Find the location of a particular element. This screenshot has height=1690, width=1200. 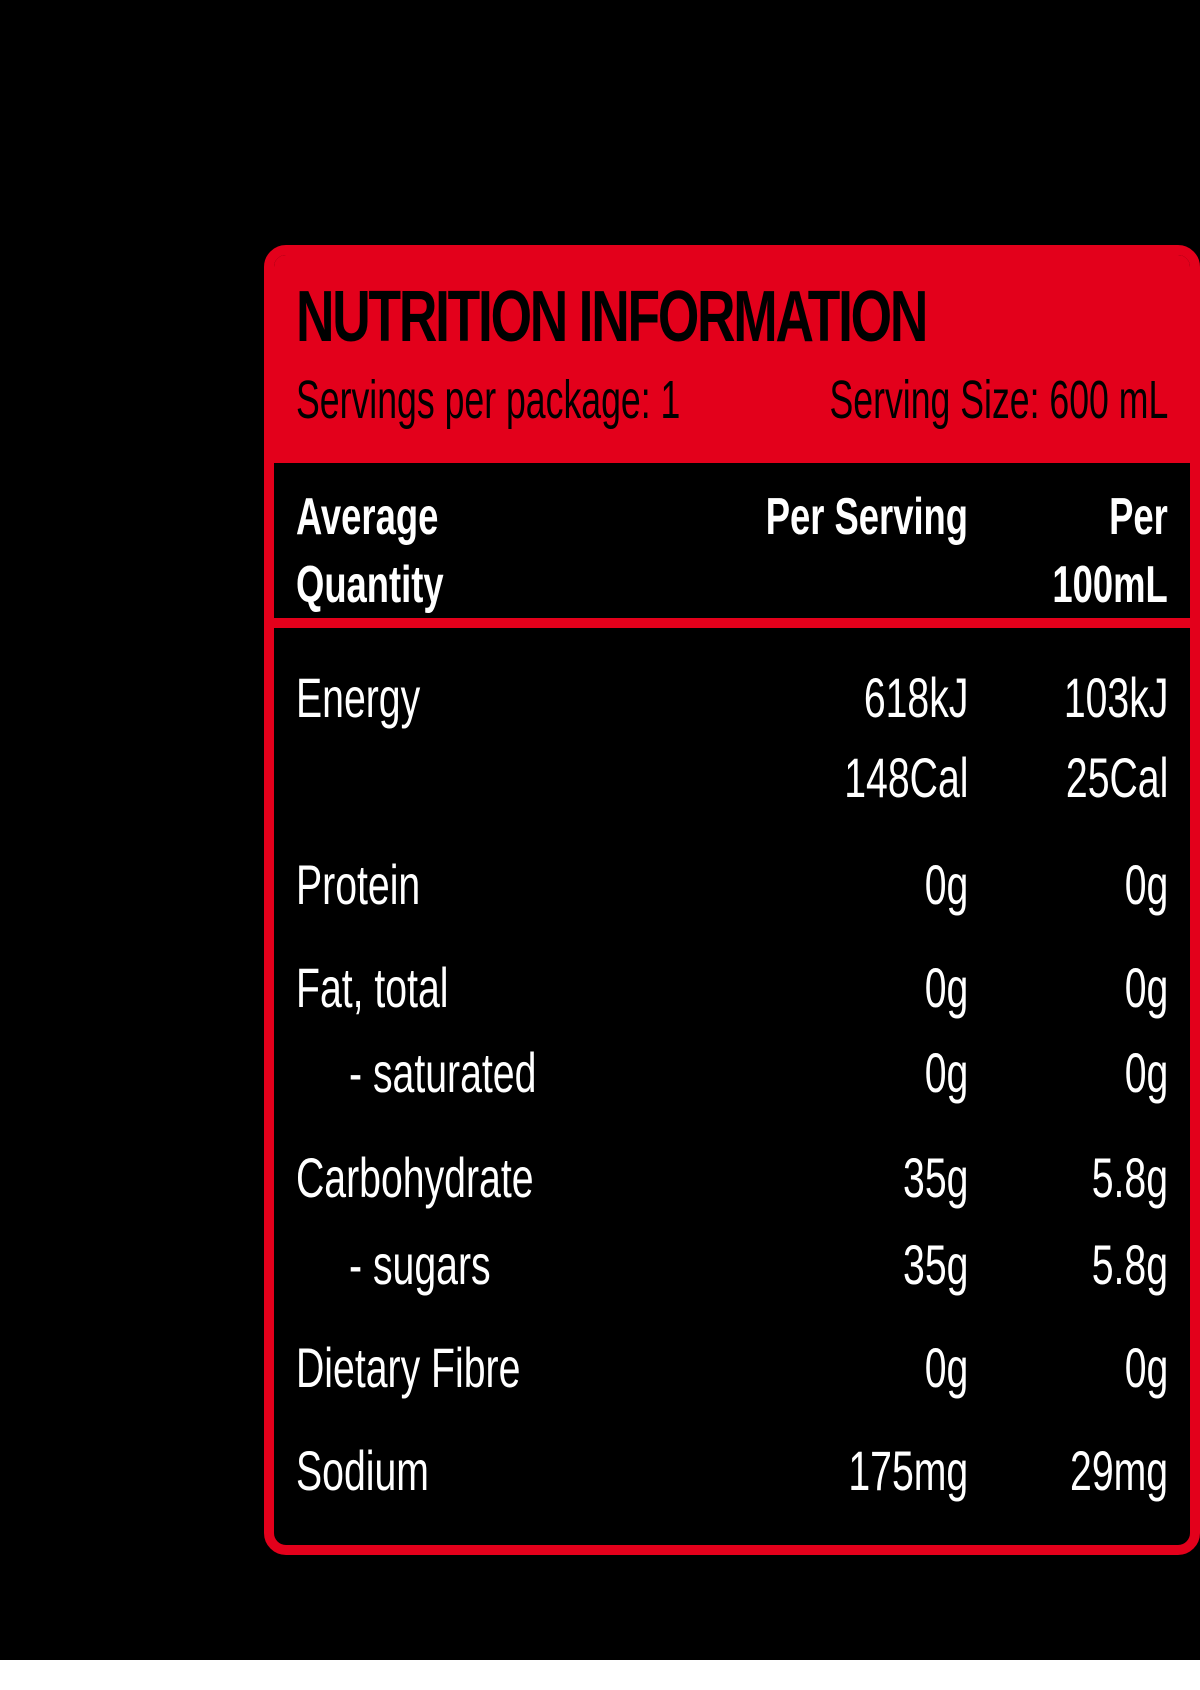

nutrient-name: Energy is located at coordinates (358, 697).